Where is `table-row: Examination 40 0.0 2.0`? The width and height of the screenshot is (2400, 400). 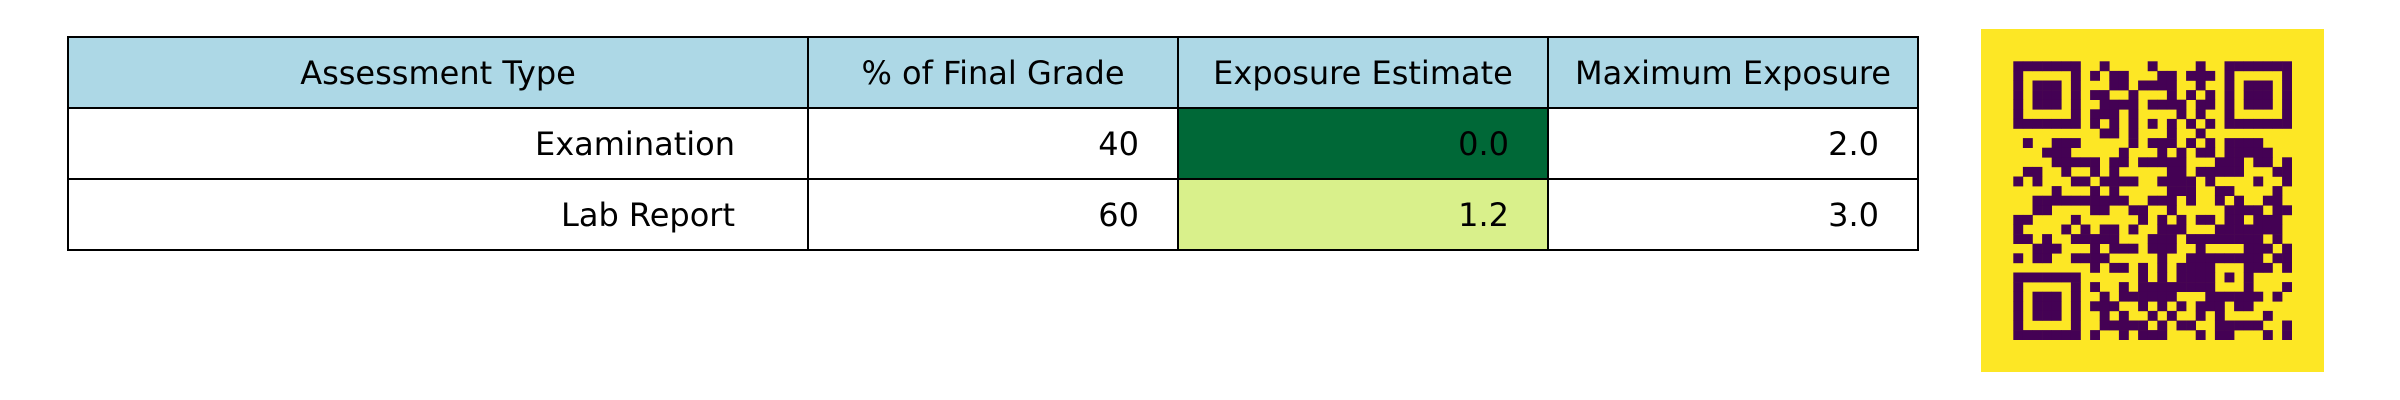 table-row: Examination 40 0.0 2.0 is located at coordinates (993, 143).